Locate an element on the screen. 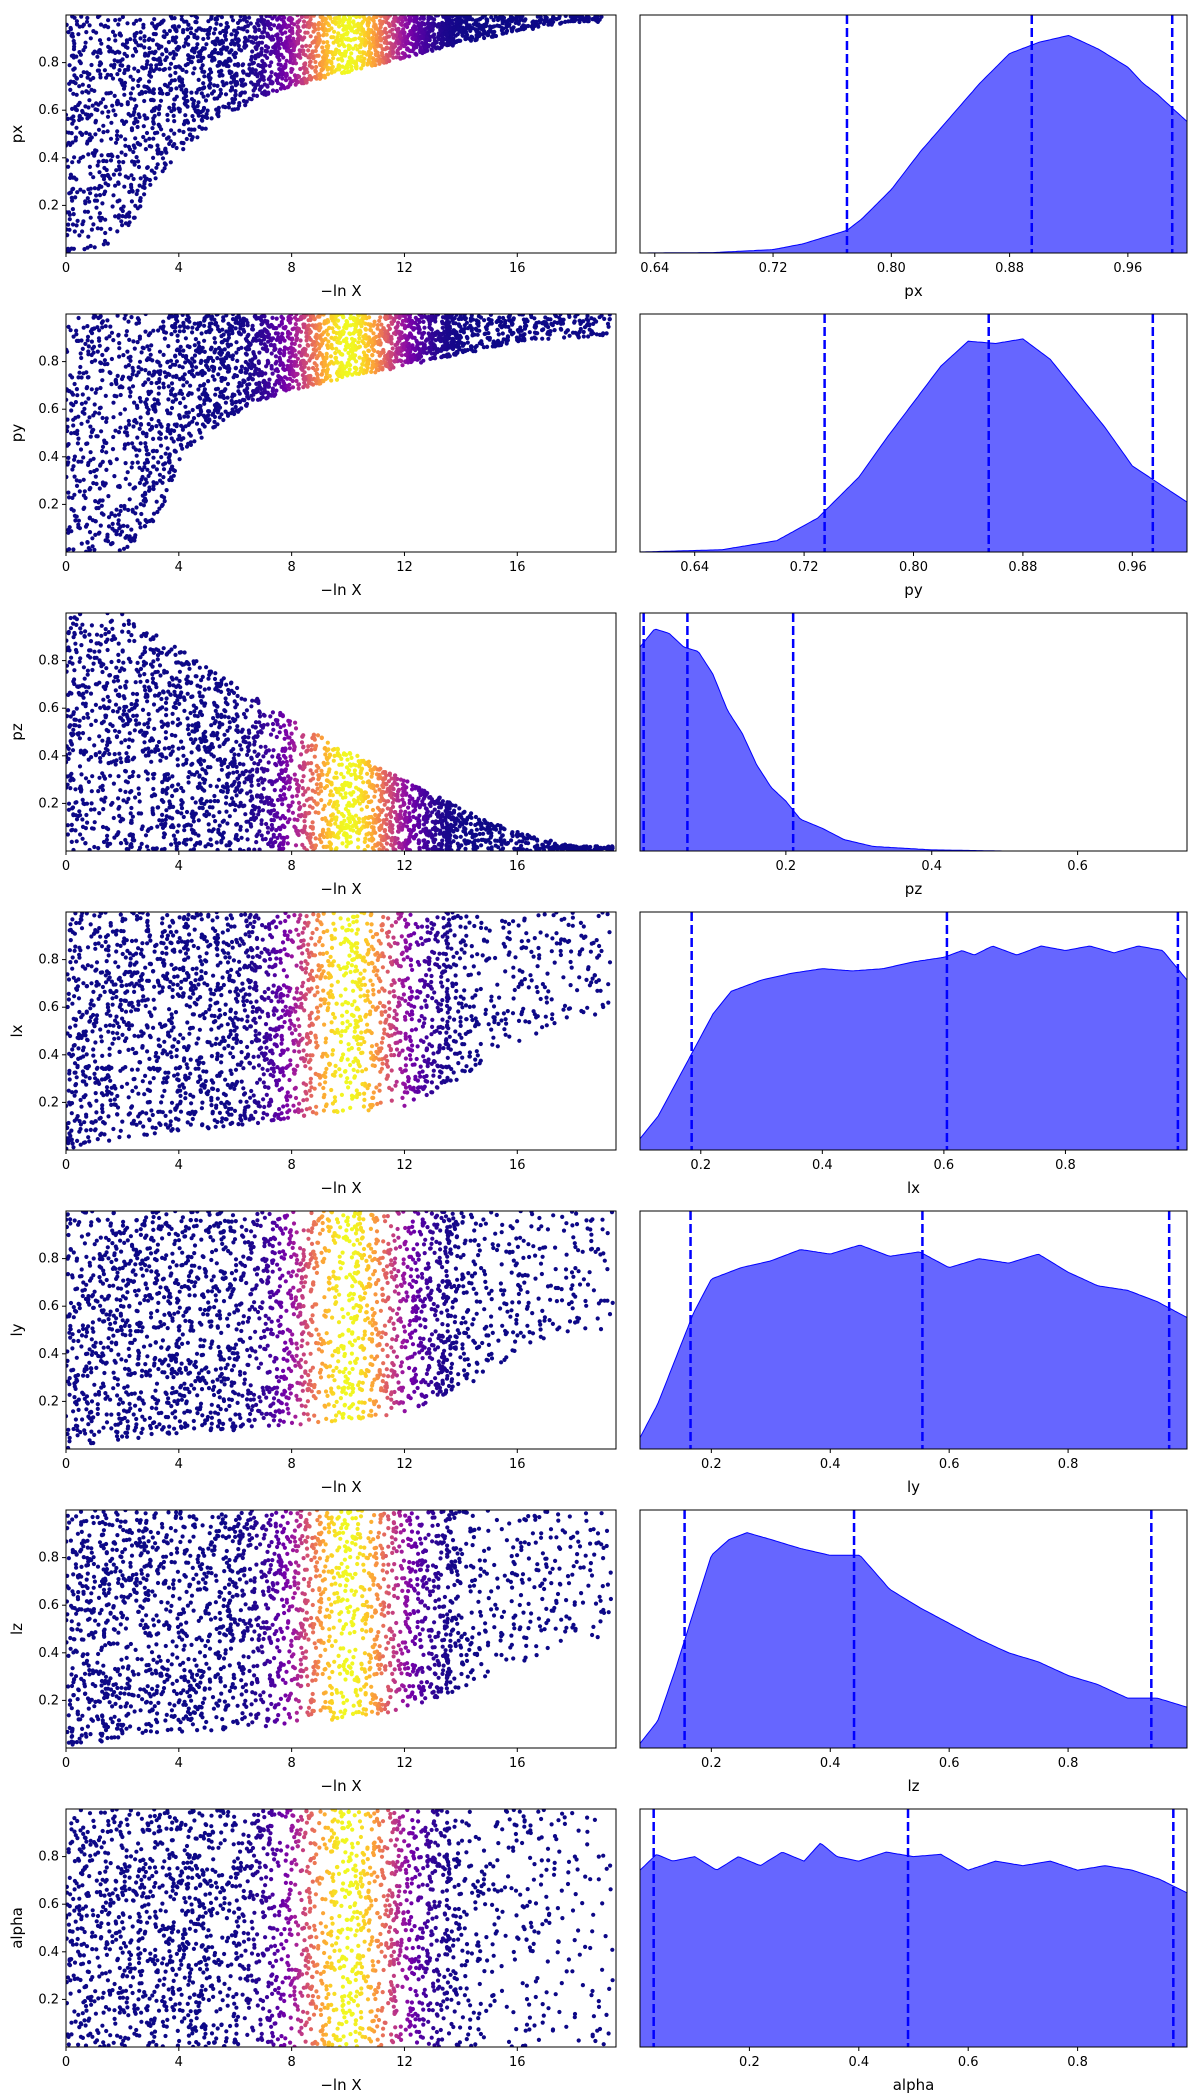 The image size is (1200, 2100). scatter-points is located at coordinates (335, 134).